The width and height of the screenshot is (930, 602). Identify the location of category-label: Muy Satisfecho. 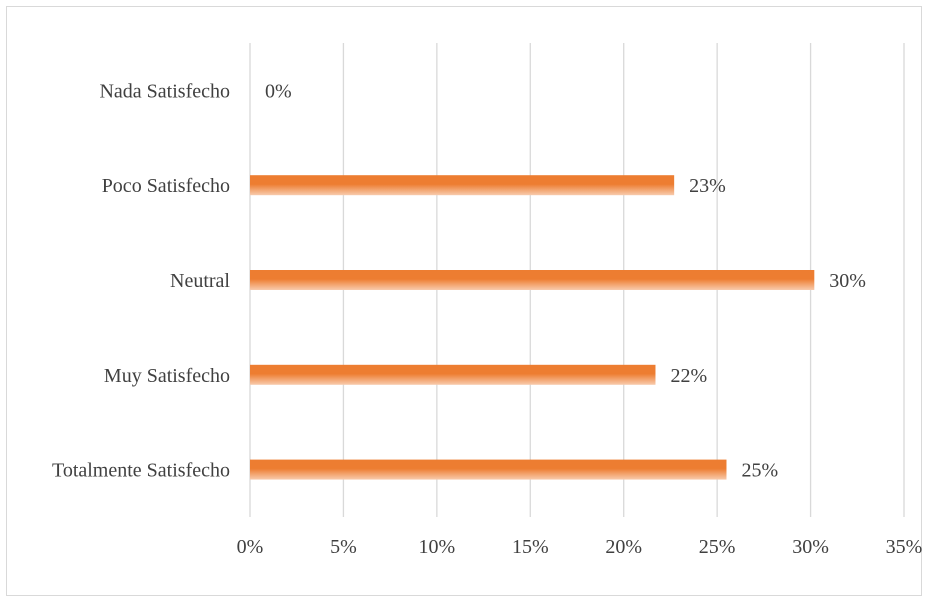
(167, 376).